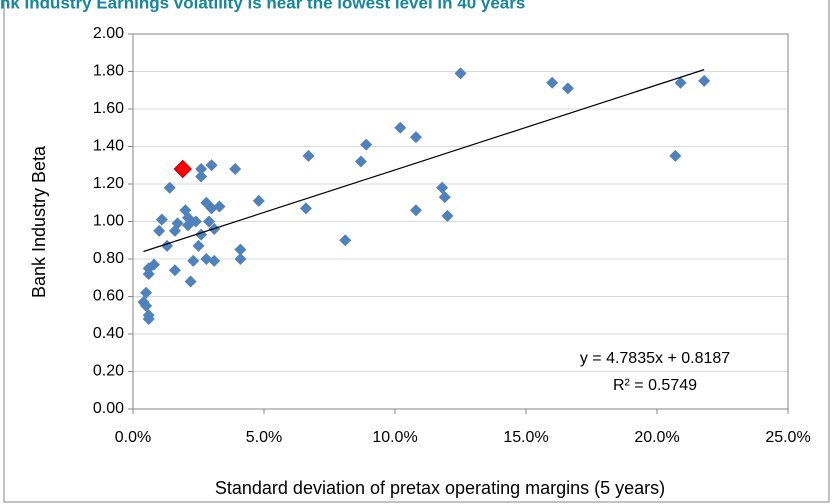  Describe the element at coordinates (108, 183) in the screenshot. I see `y-tick-label: 1.20` at that location.